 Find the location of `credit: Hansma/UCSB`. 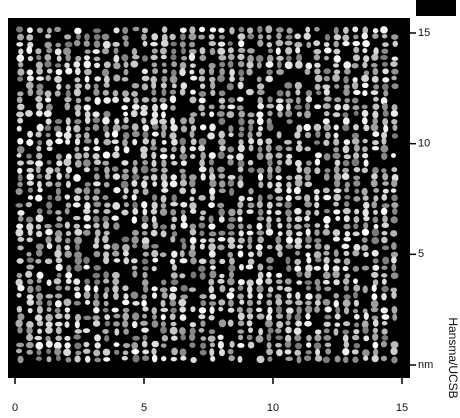

credit: Hansma/UCSB is located at coordinates (453, 357).